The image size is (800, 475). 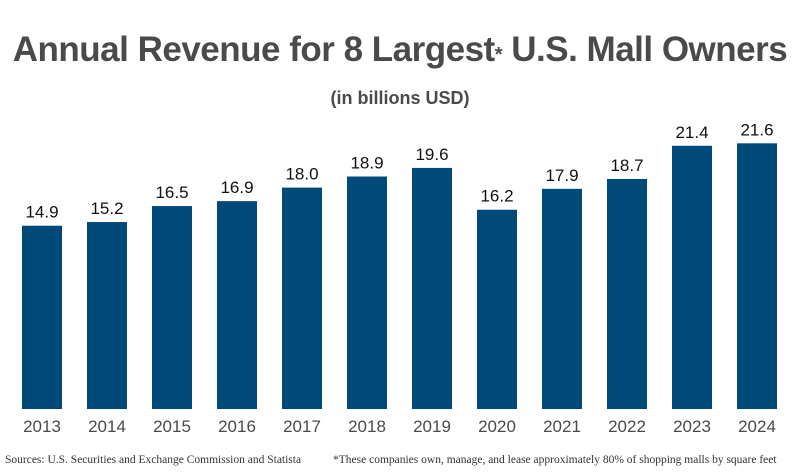 I want to click on x-tick-label: 2022, so click(x=627, y=426).